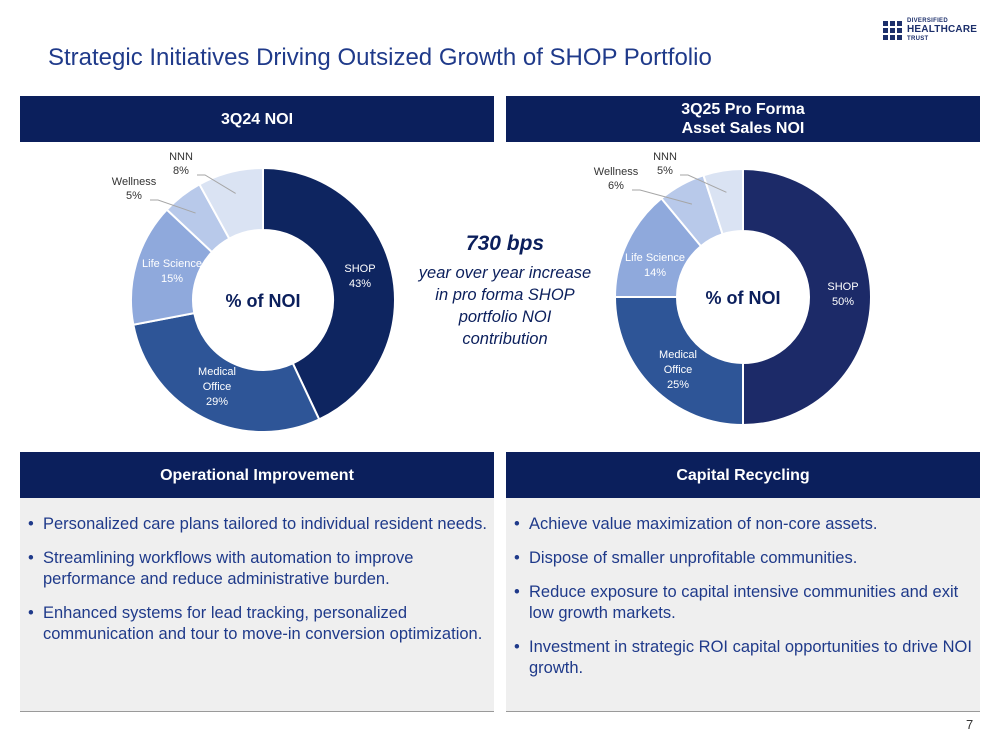 The image size is (999, 750). I want to click on data-label-nnn: NNN 5%, so click(665, 164).